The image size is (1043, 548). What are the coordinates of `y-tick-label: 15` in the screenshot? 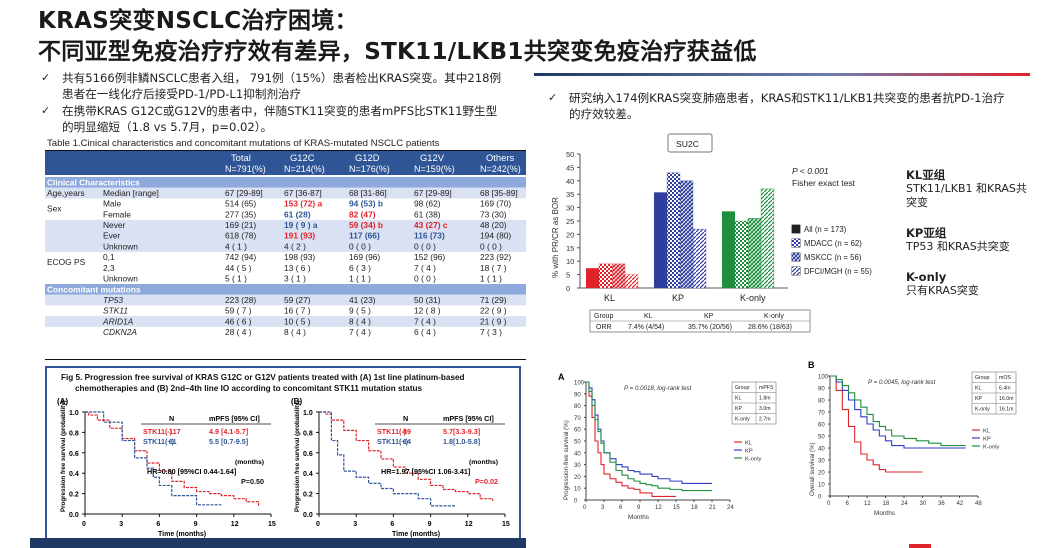 It's located at (570, 248).